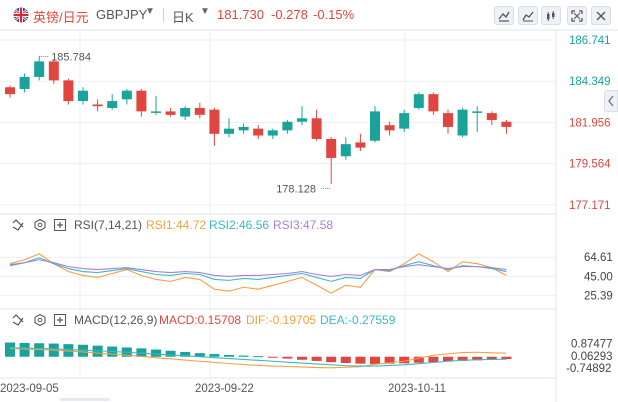 This screenshot has height=402, width=618. Describe the element at coordinates (592, 357) in the screenshot. I see `macd-axis-label: 0.06293` at that location.